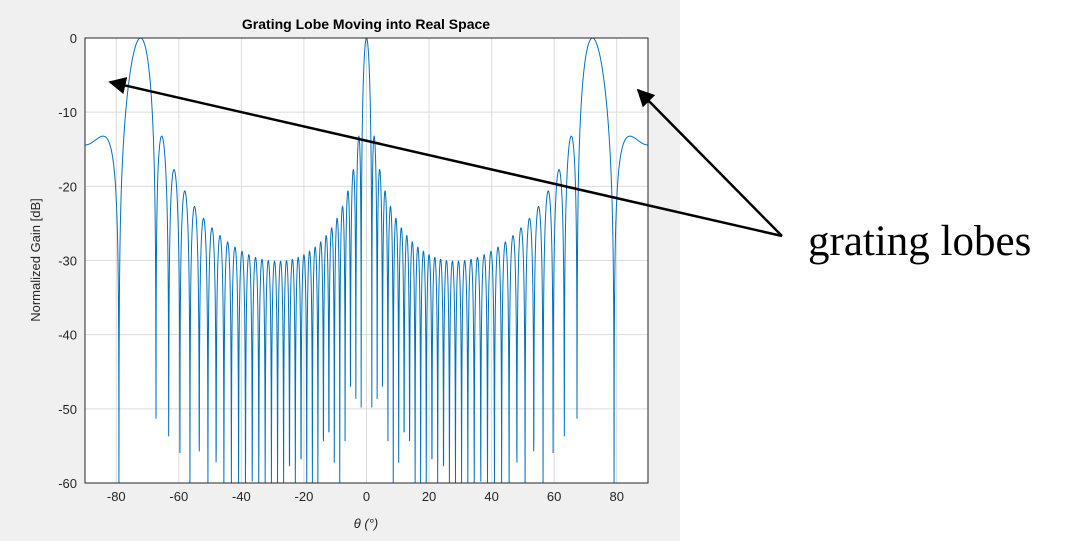 The width and height of the screenshot is (1066, 541). What do you see at coordinates (67, 261) in the screenshot?
I see `y-tick-label: -30` at bounding box center [67, 261].